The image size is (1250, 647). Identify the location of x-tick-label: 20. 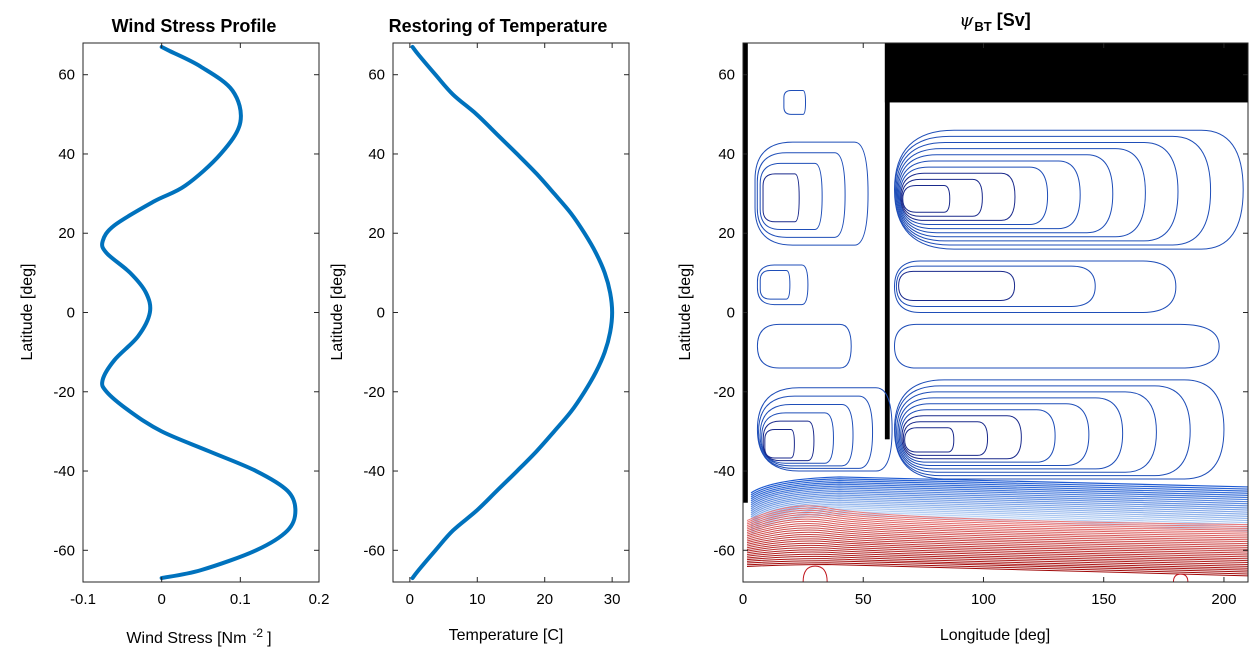
(544, 599).